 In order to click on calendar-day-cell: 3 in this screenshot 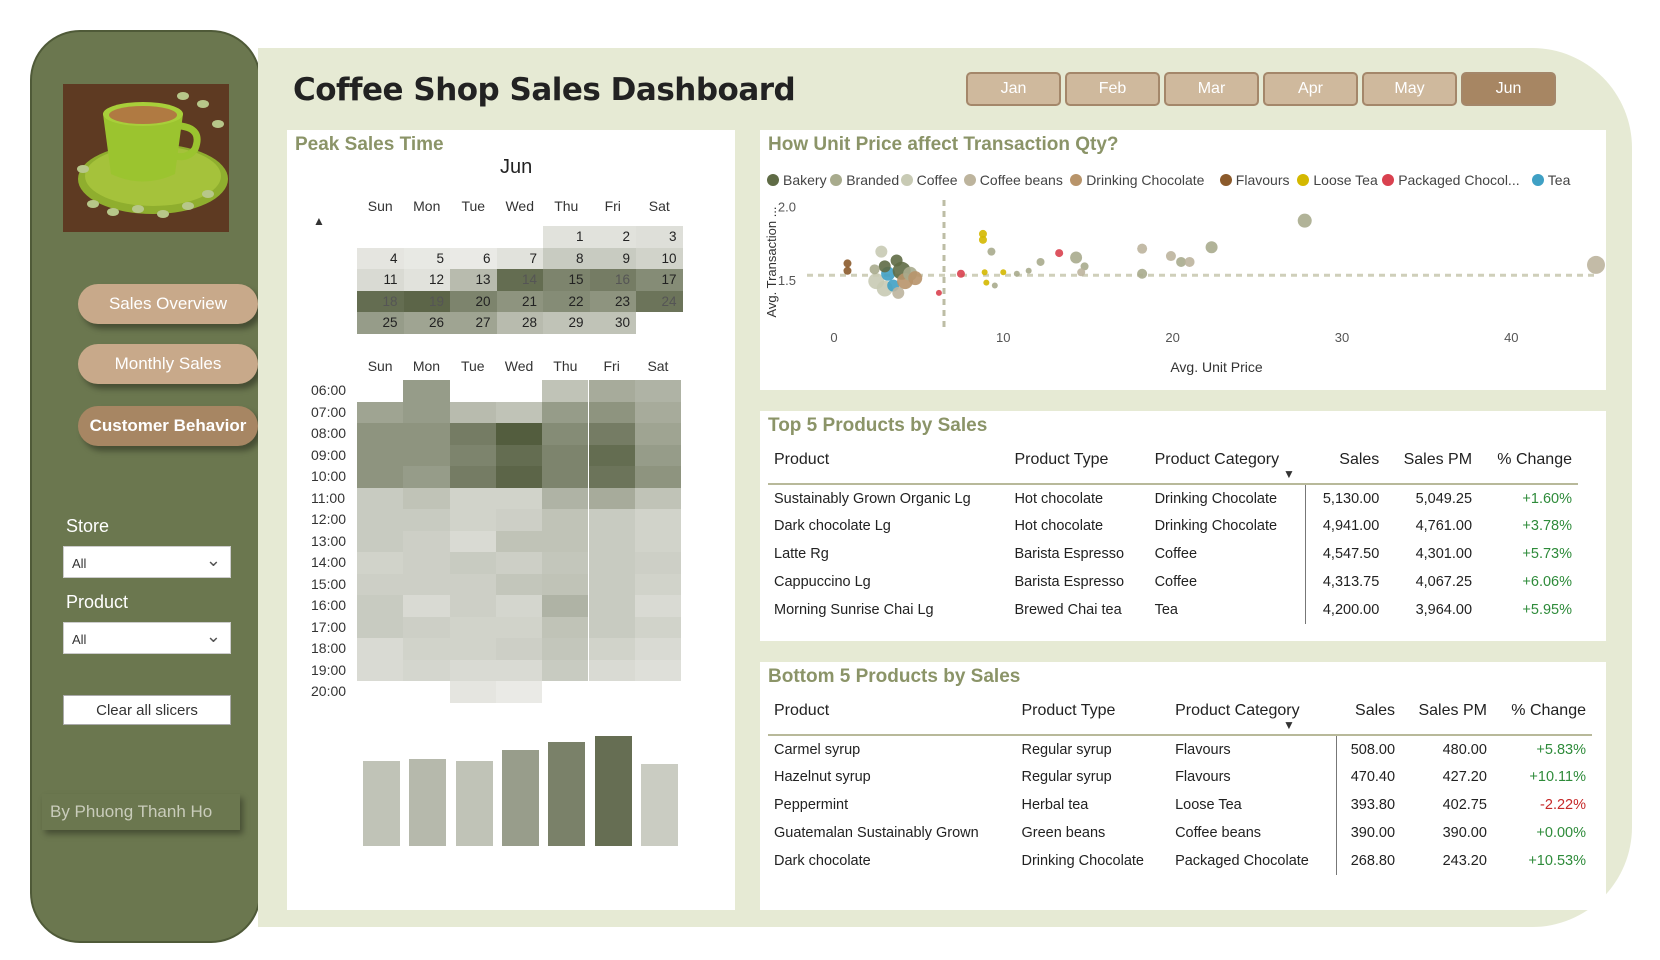, I will do `click(659, 237)`.